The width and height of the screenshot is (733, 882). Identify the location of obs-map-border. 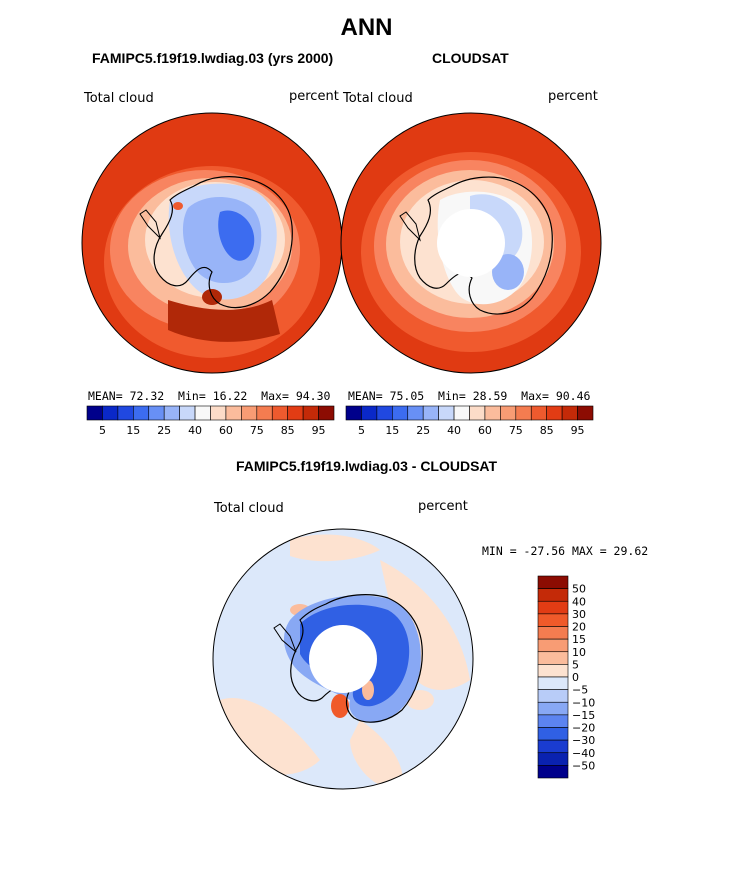
(471, 243).